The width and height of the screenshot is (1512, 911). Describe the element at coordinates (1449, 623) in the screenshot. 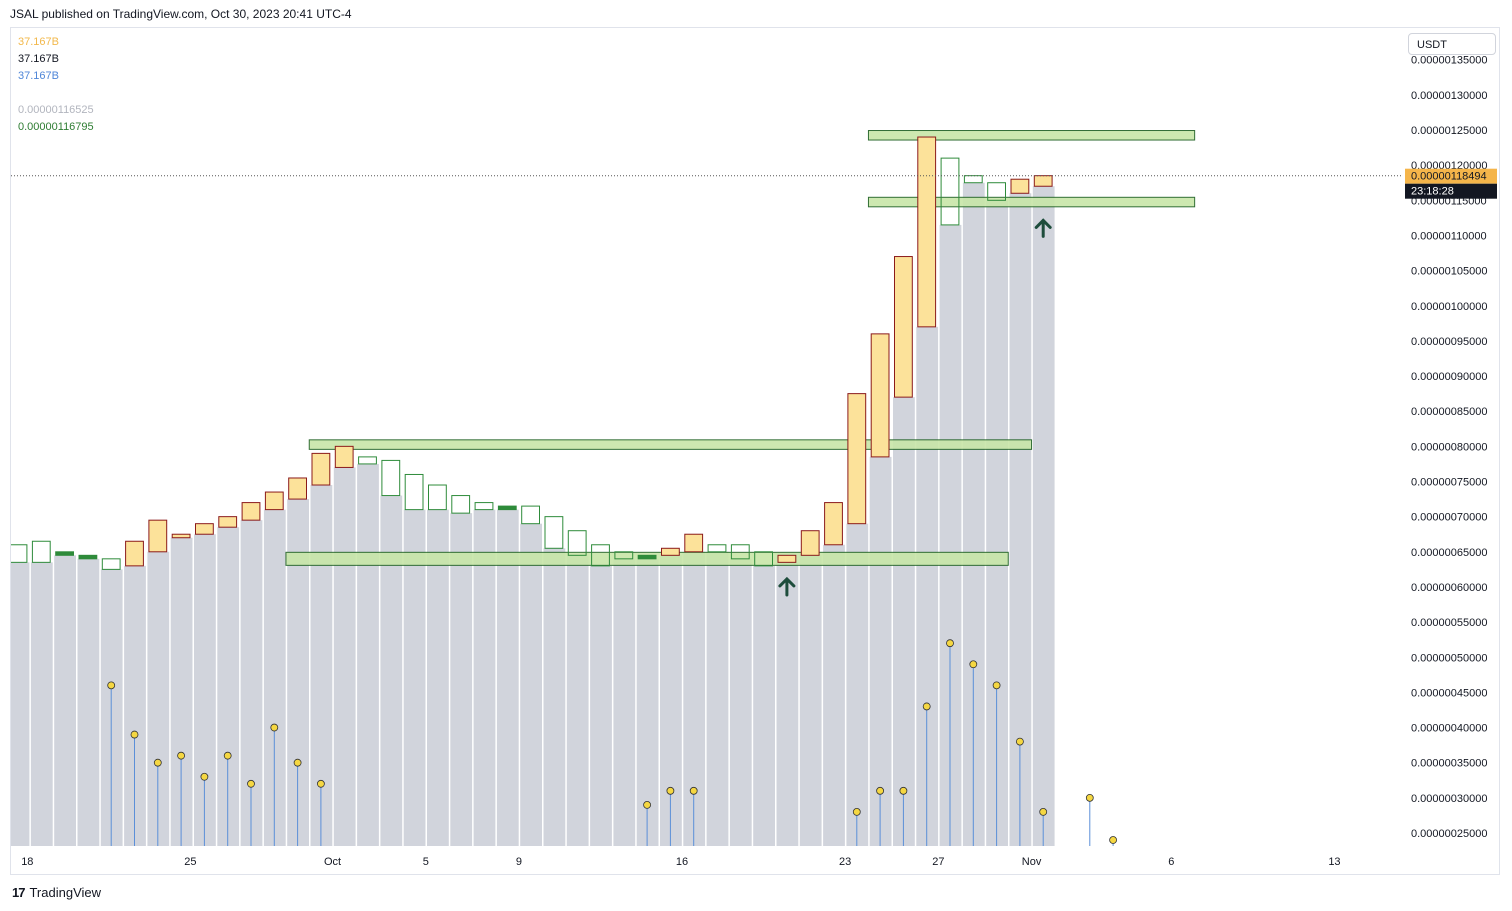

I see `y-tick-label: 0.00000055000` at that location.